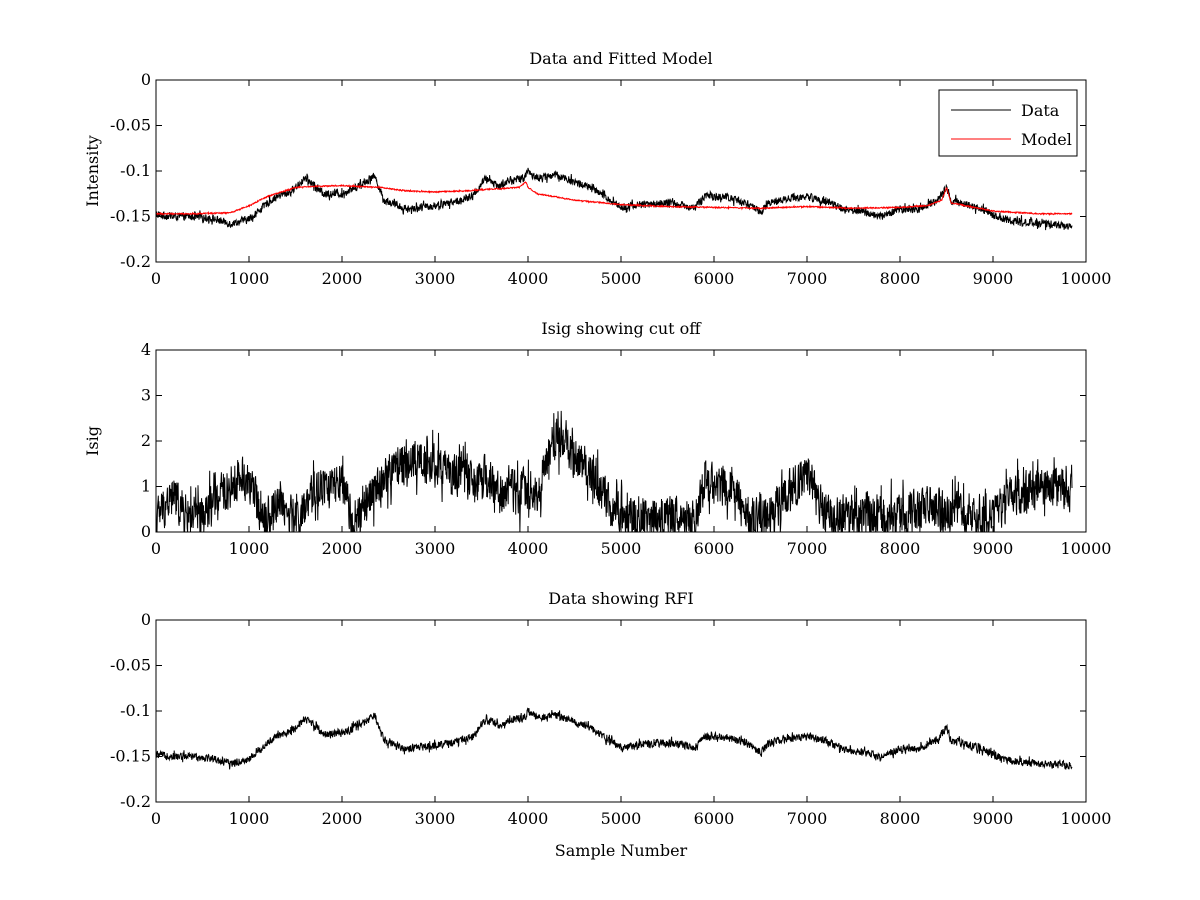 This screenshot has width=1200, height=900. I want to click on legend: Data Model, so click(1008, 123).